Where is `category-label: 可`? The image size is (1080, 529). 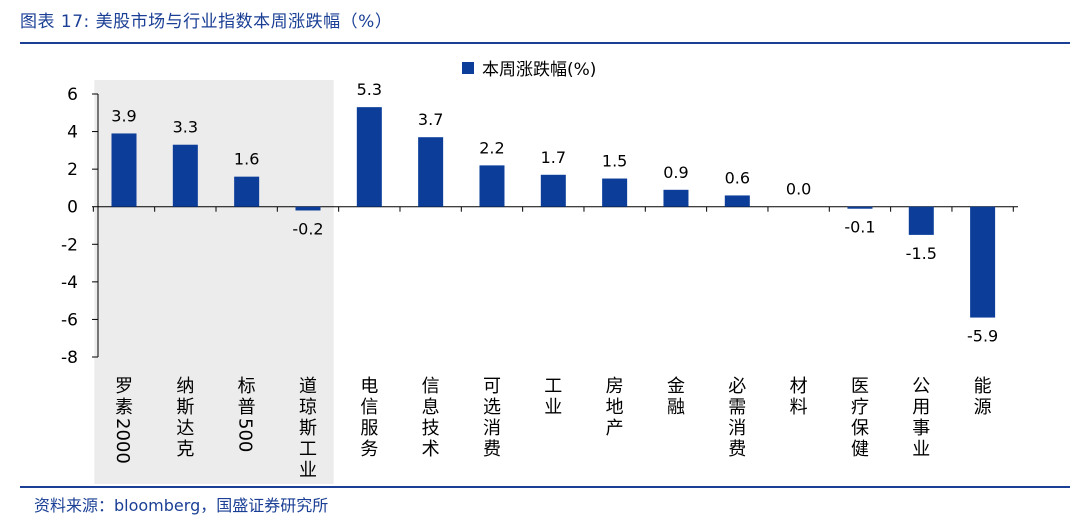 category-label: 可 is located at coordinates (492, 386).